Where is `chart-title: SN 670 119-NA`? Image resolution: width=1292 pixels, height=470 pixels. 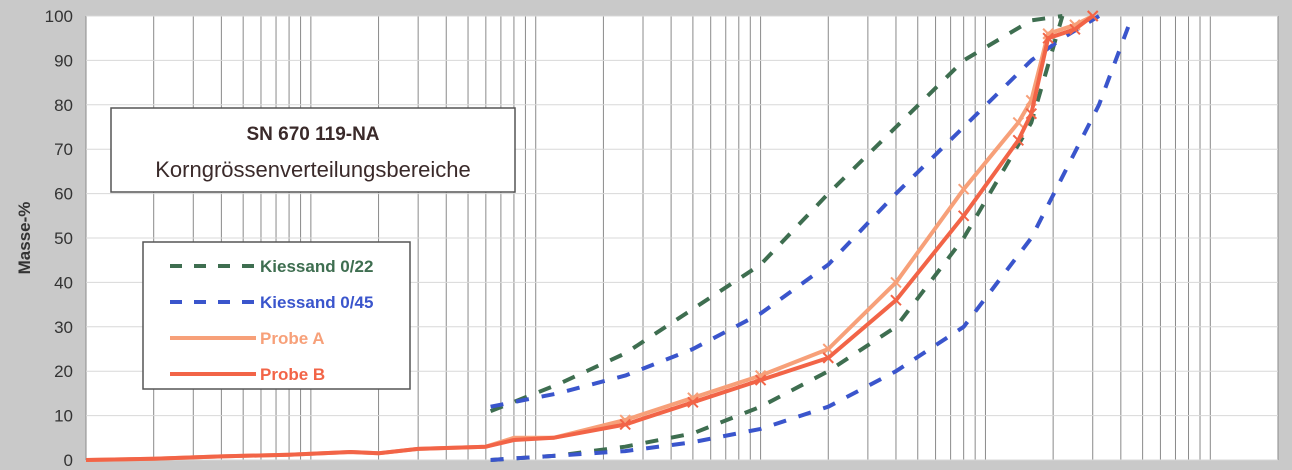
chart-title: SN 670 119-NA is located at coordinates (312, 134).